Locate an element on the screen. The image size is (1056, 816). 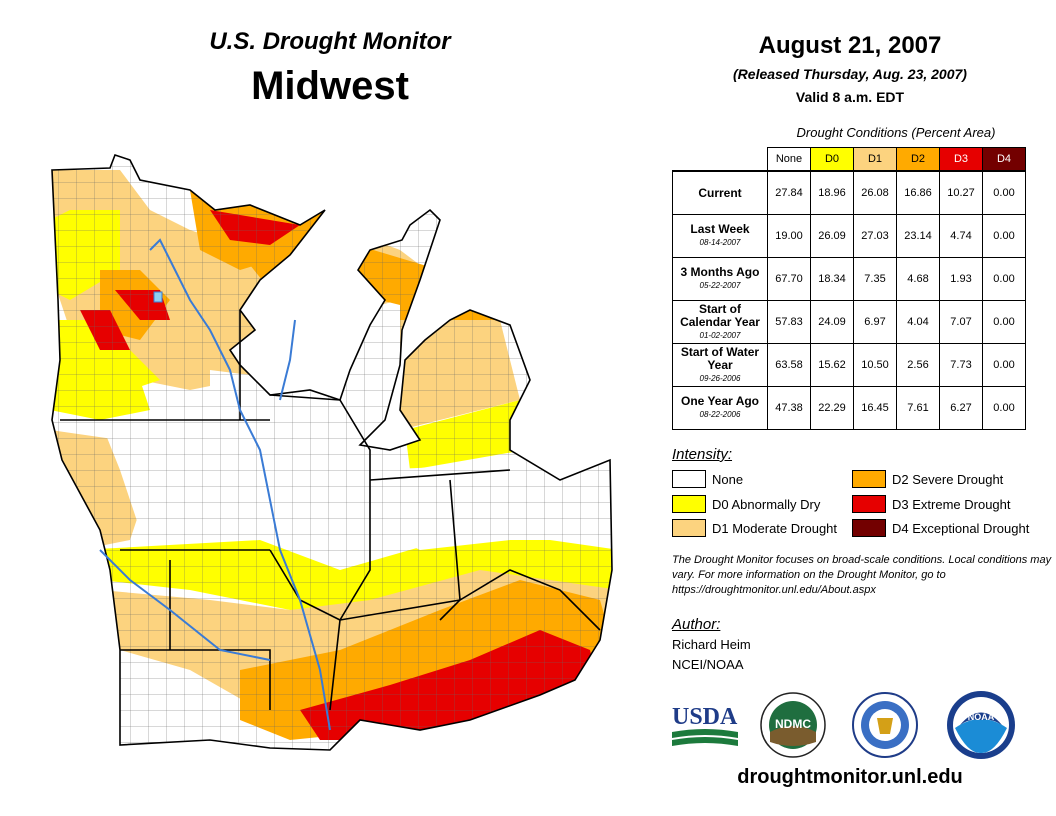
col-d4: D4 is located at coordinates (1004, 159).